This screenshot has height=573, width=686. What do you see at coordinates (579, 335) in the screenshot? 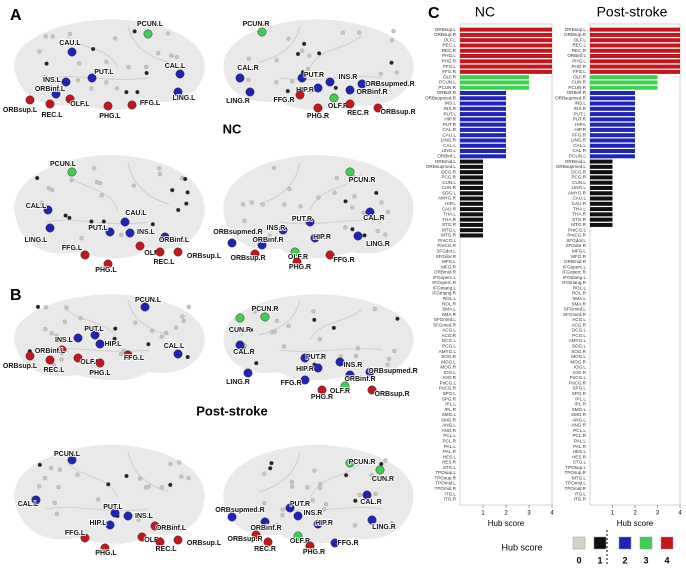
I see `row-label: PCG.L` at bounding box center [579, 335].